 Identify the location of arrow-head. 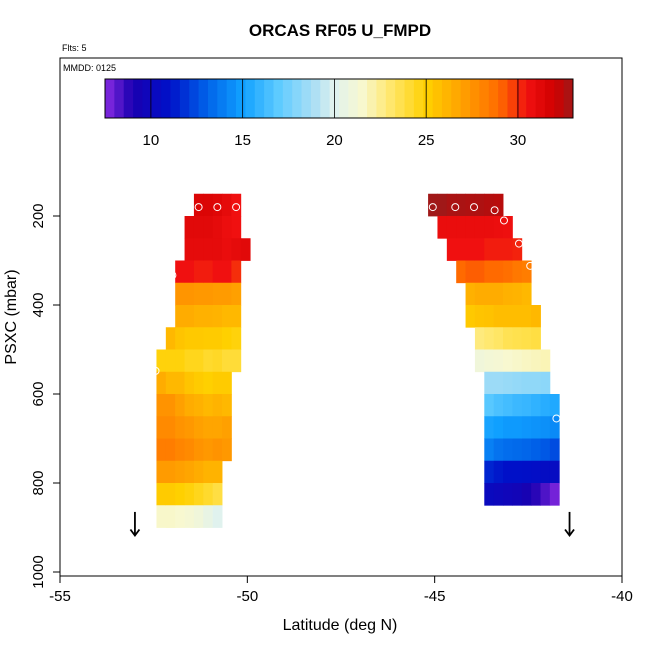
(135, 533).